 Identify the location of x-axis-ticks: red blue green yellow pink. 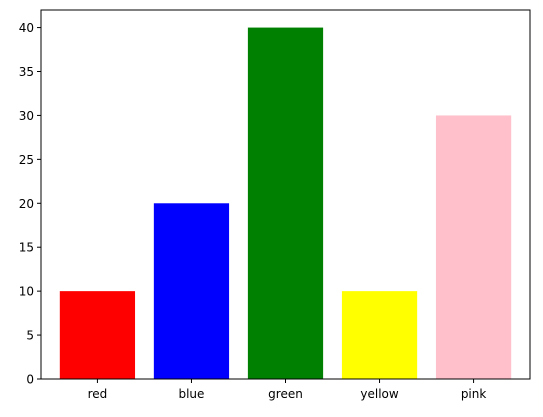
(287, 390).